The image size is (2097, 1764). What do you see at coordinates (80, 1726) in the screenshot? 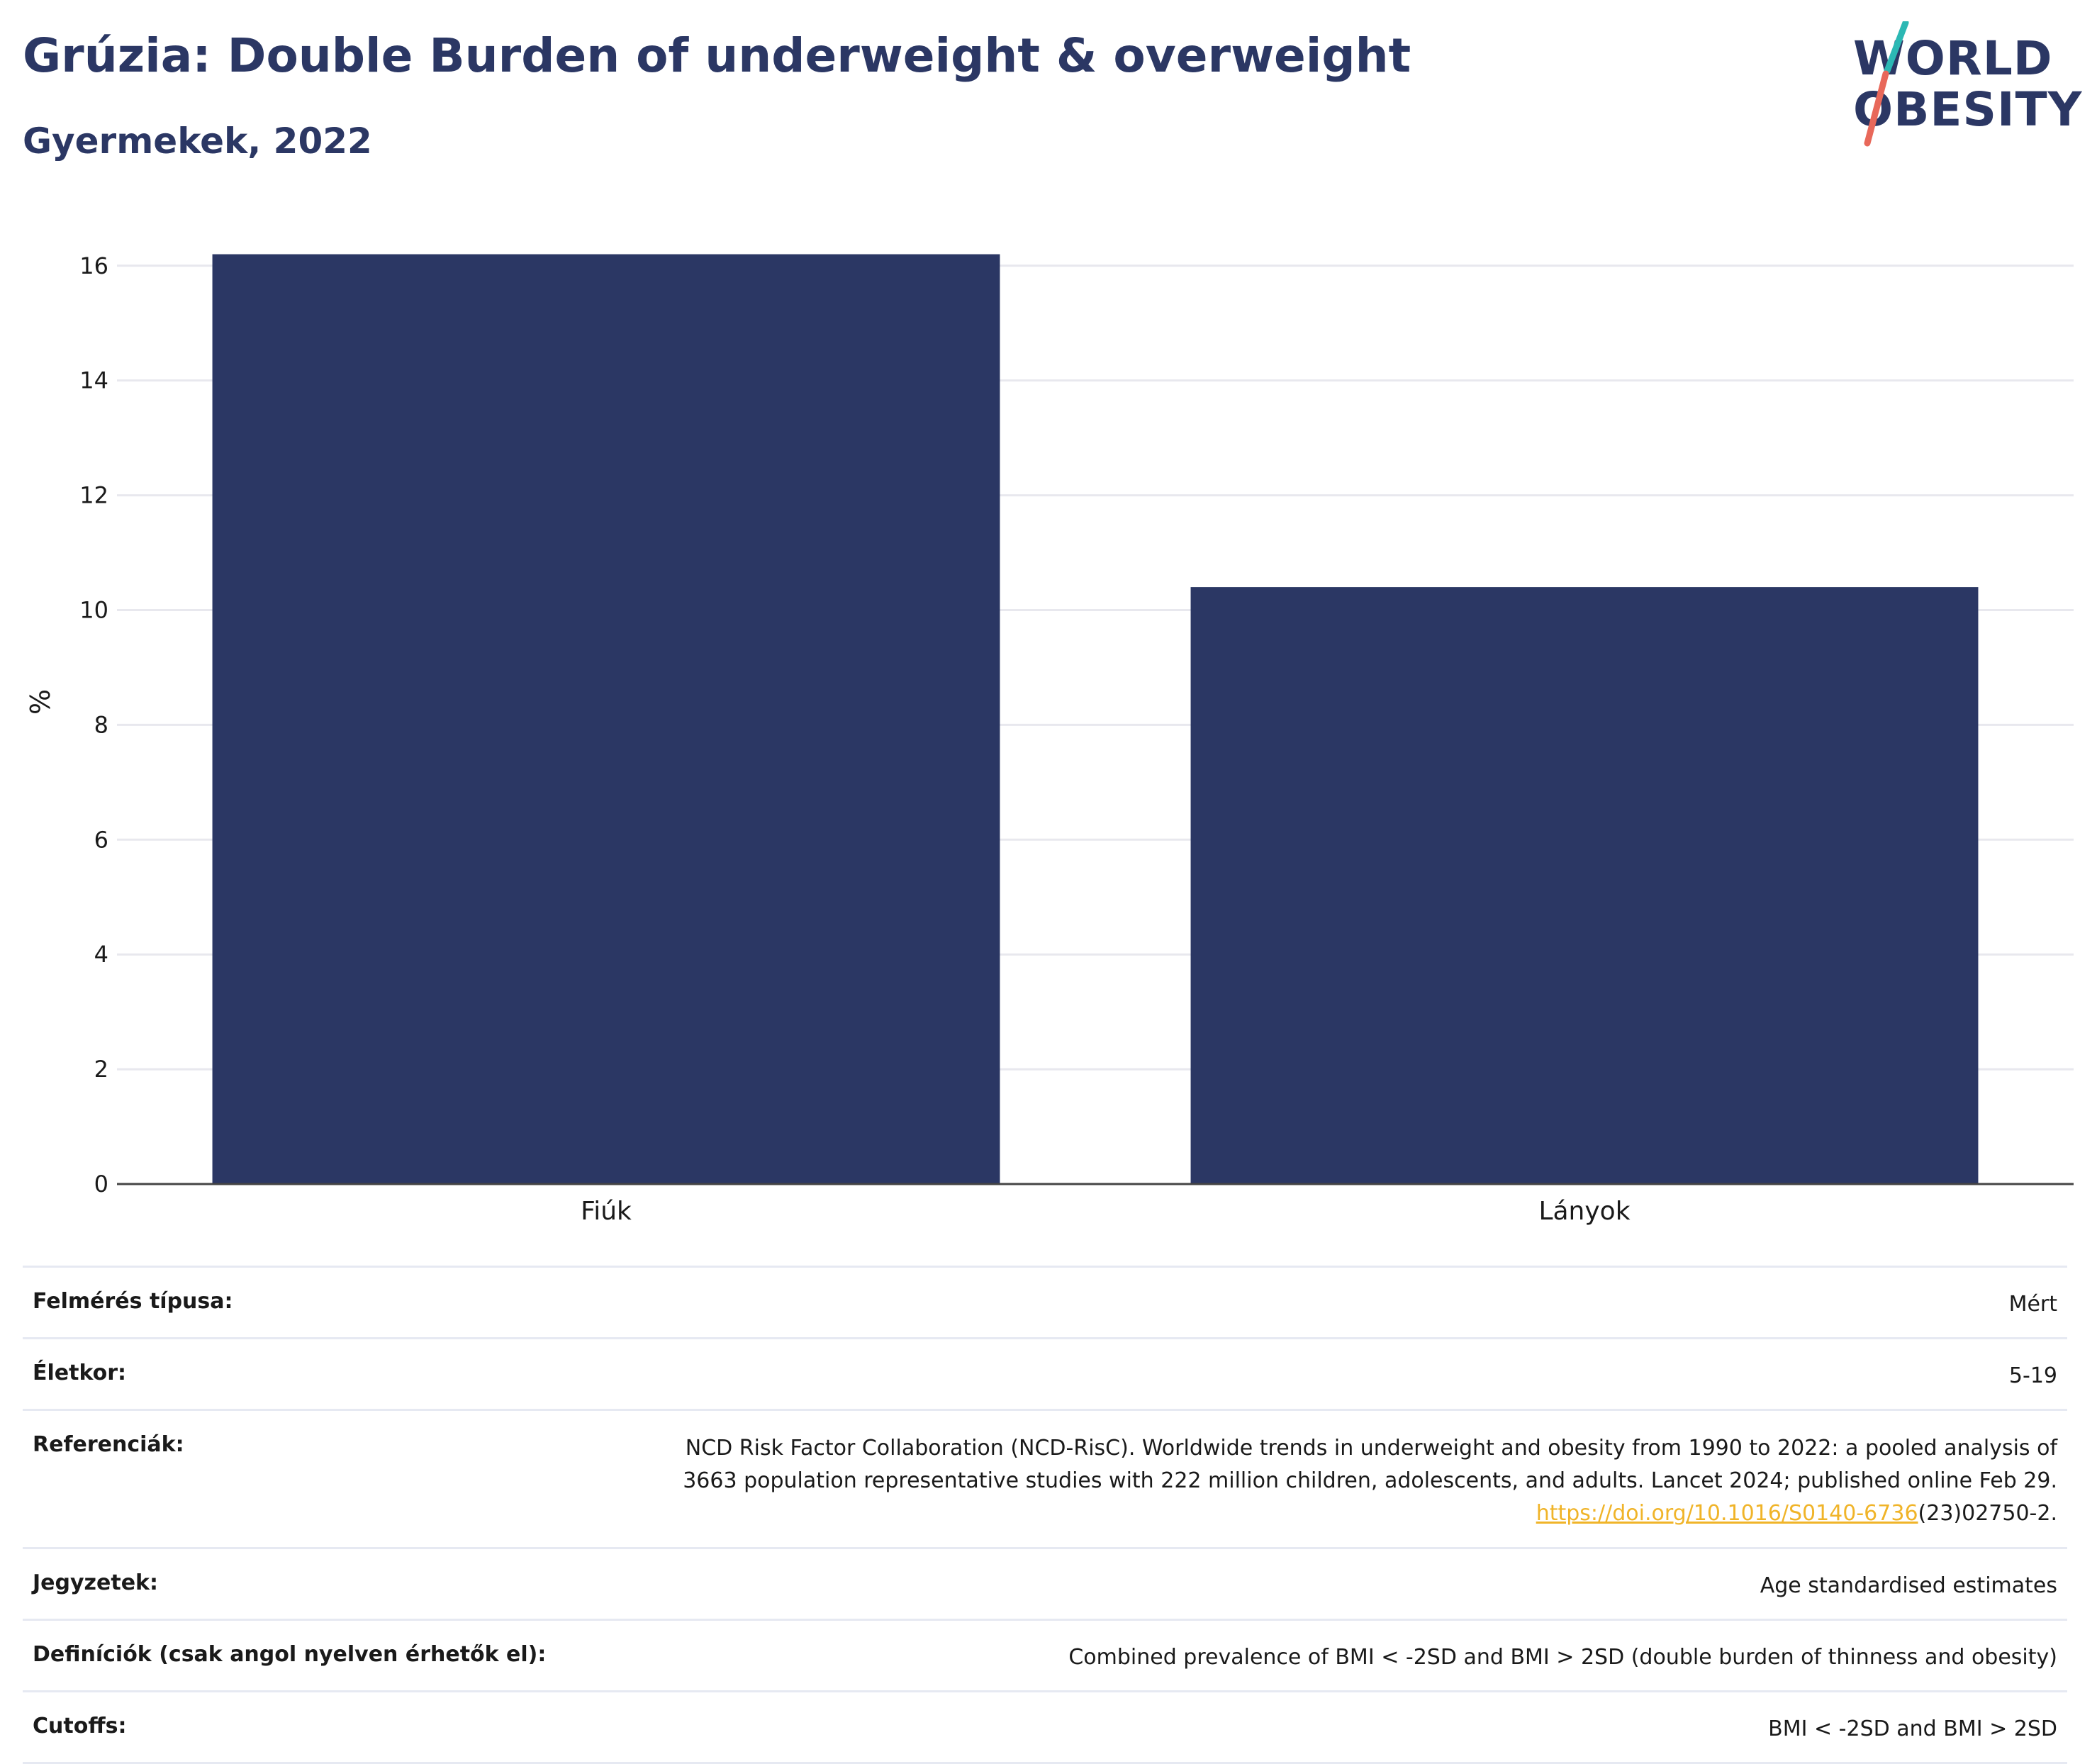
I see `cutoffs-label: Cutoffs:` at bounding box center [80, 1726].